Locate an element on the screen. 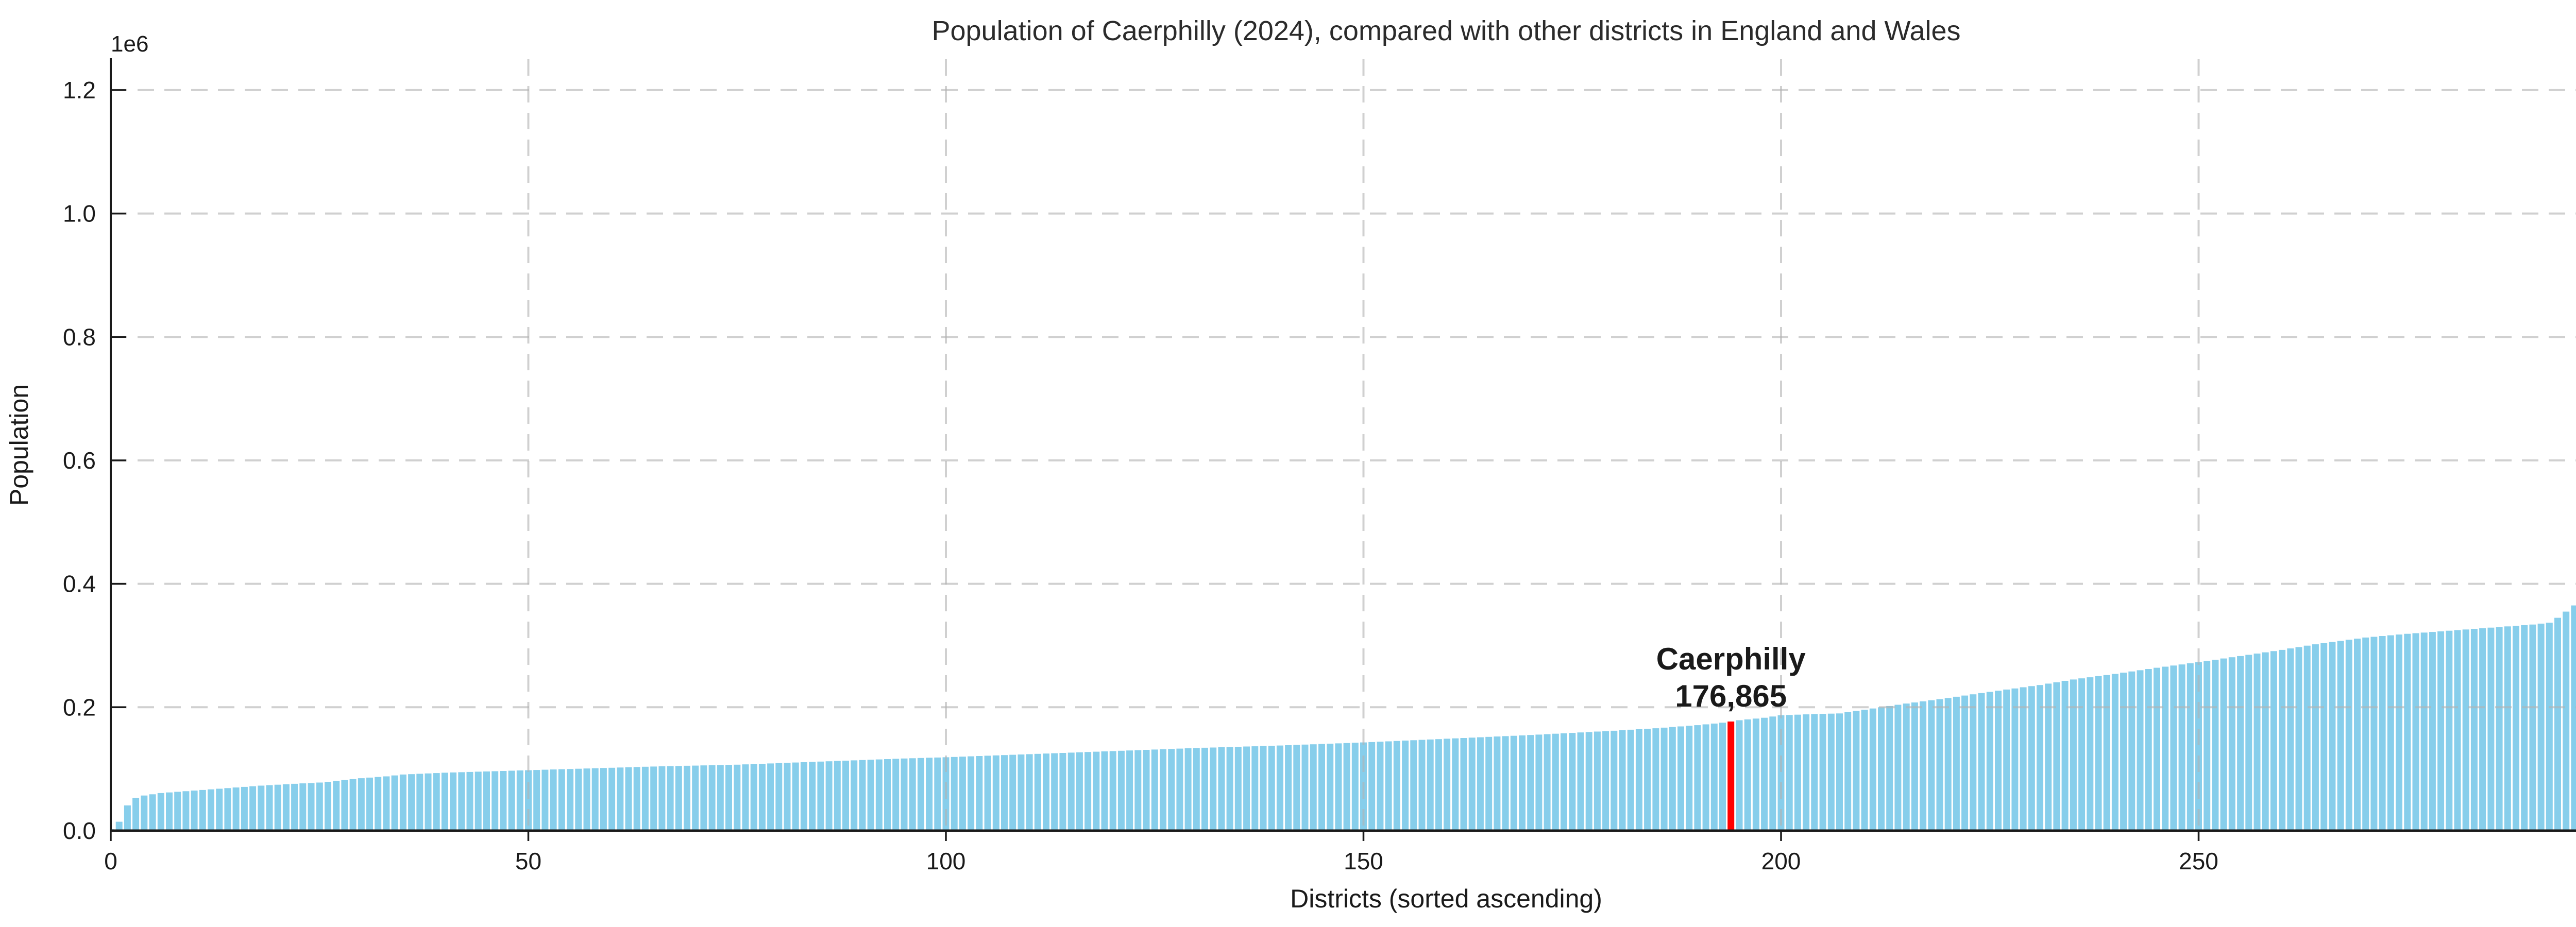 This screenshot has height=927, width=2576. annotation-district-name: Caerphilly is located at coordinates (1731, 659).